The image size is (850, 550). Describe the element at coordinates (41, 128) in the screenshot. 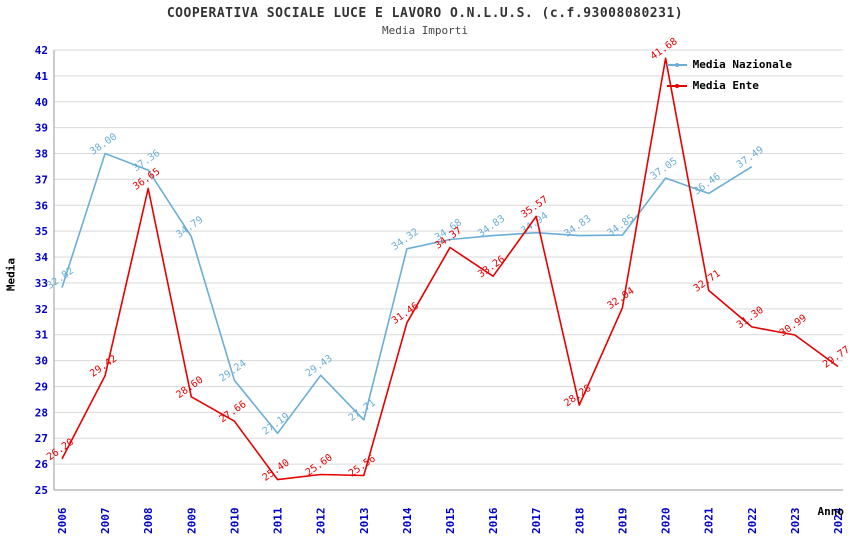

I see `y-tick-label: 39` at that location.